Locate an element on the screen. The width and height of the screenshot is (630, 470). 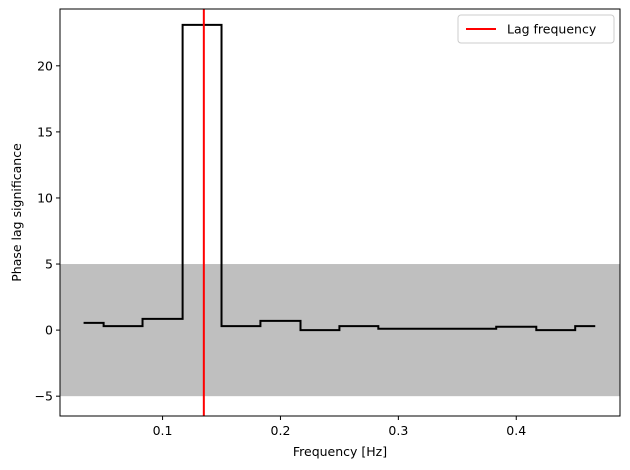
legend: Lag frequency is located at coordinates (536, 29).